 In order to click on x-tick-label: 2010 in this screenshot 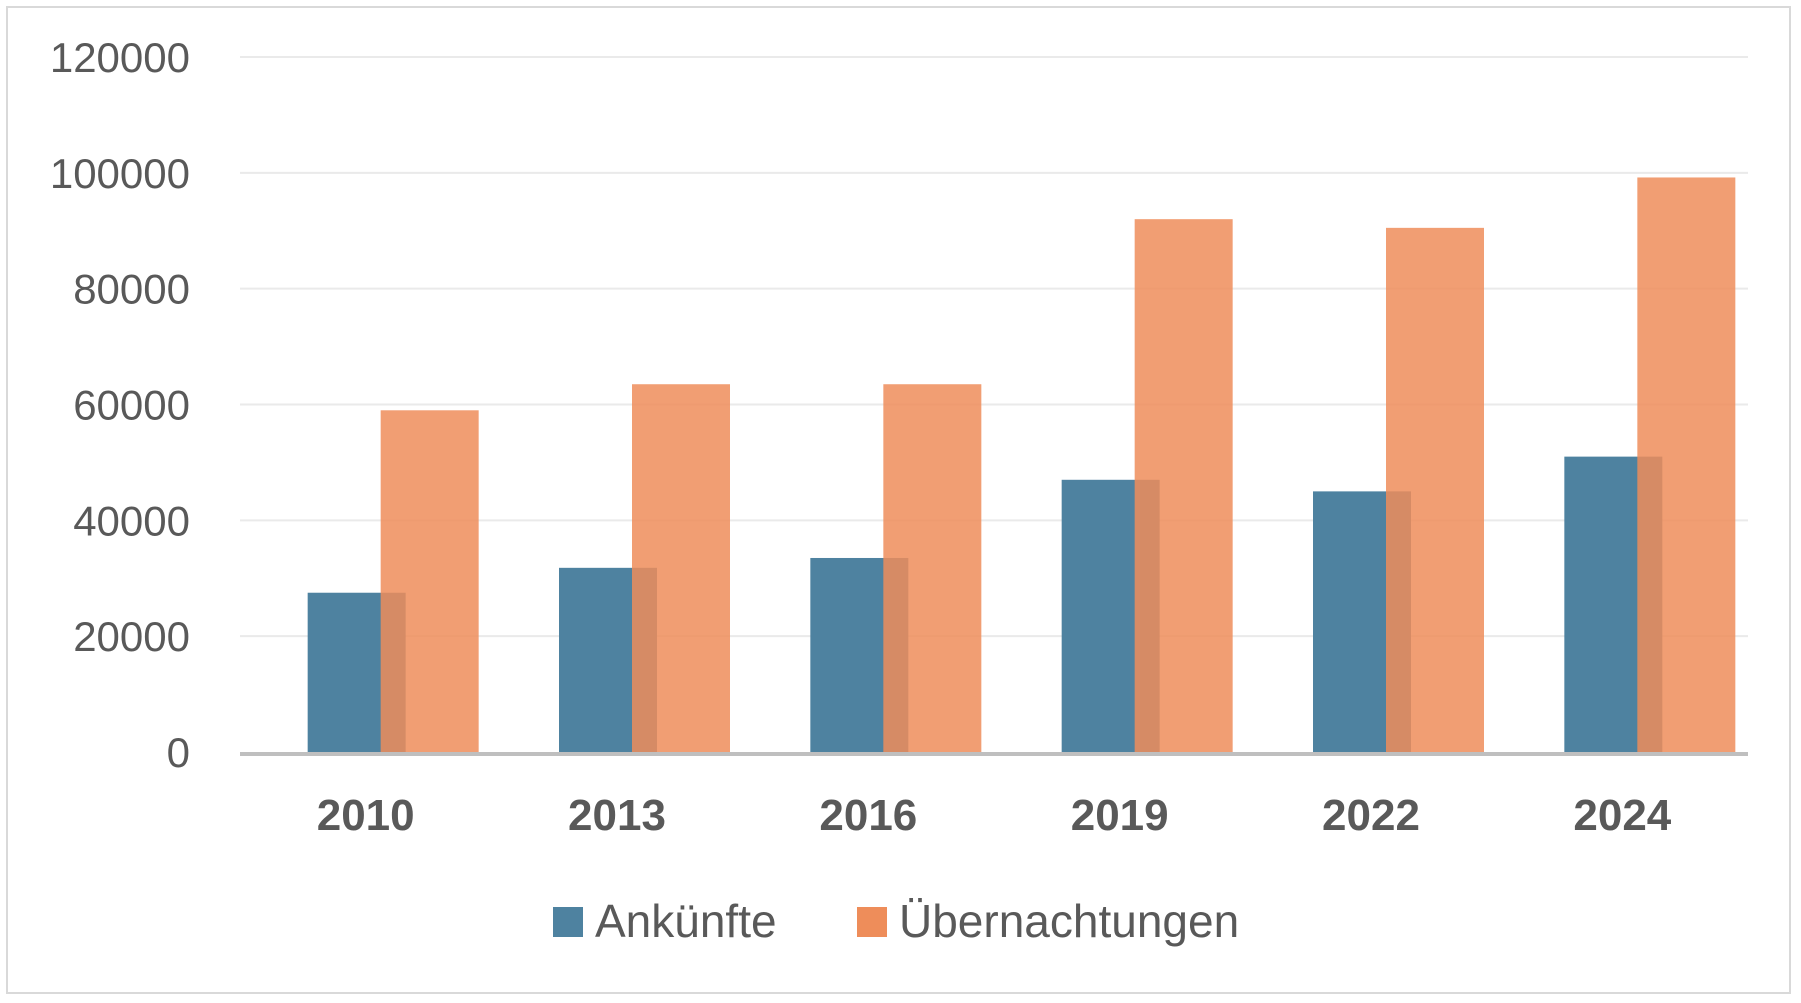, I will do `click(366, 815)`.